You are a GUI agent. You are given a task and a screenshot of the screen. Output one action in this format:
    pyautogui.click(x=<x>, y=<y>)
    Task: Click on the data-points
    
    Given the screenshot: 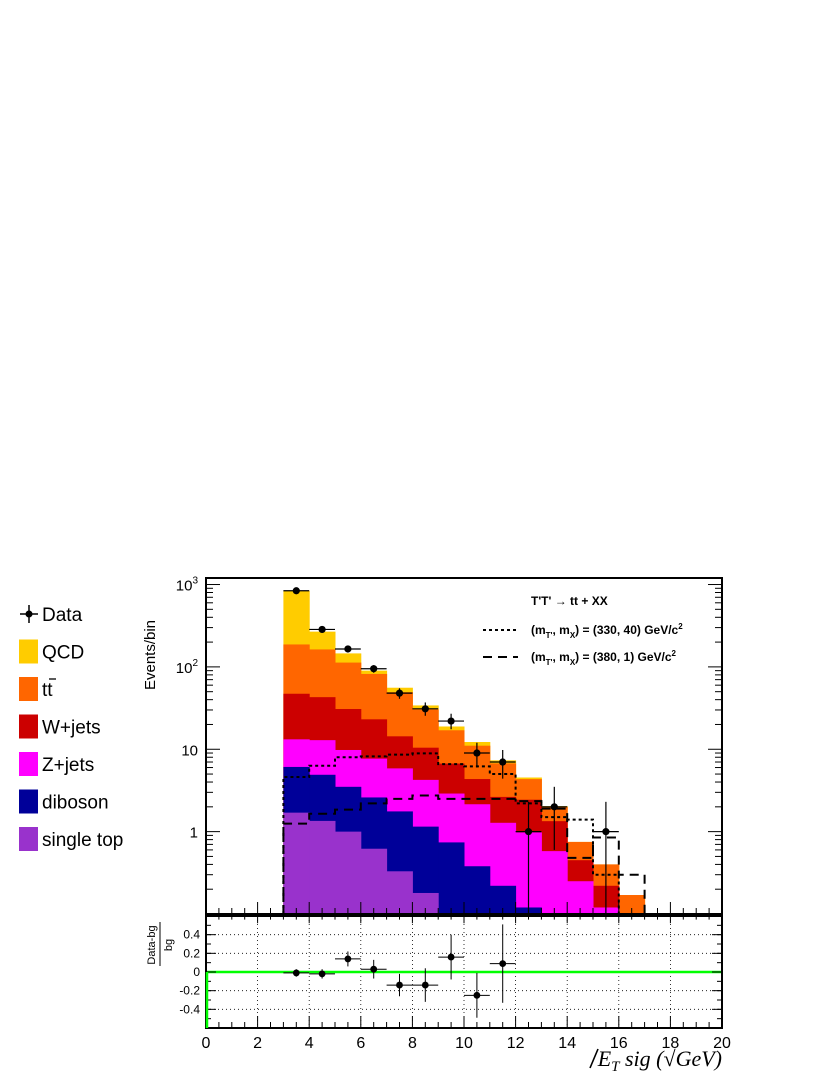 What is the action you would take?
    pyautogui.click(x=451, y=750)
    